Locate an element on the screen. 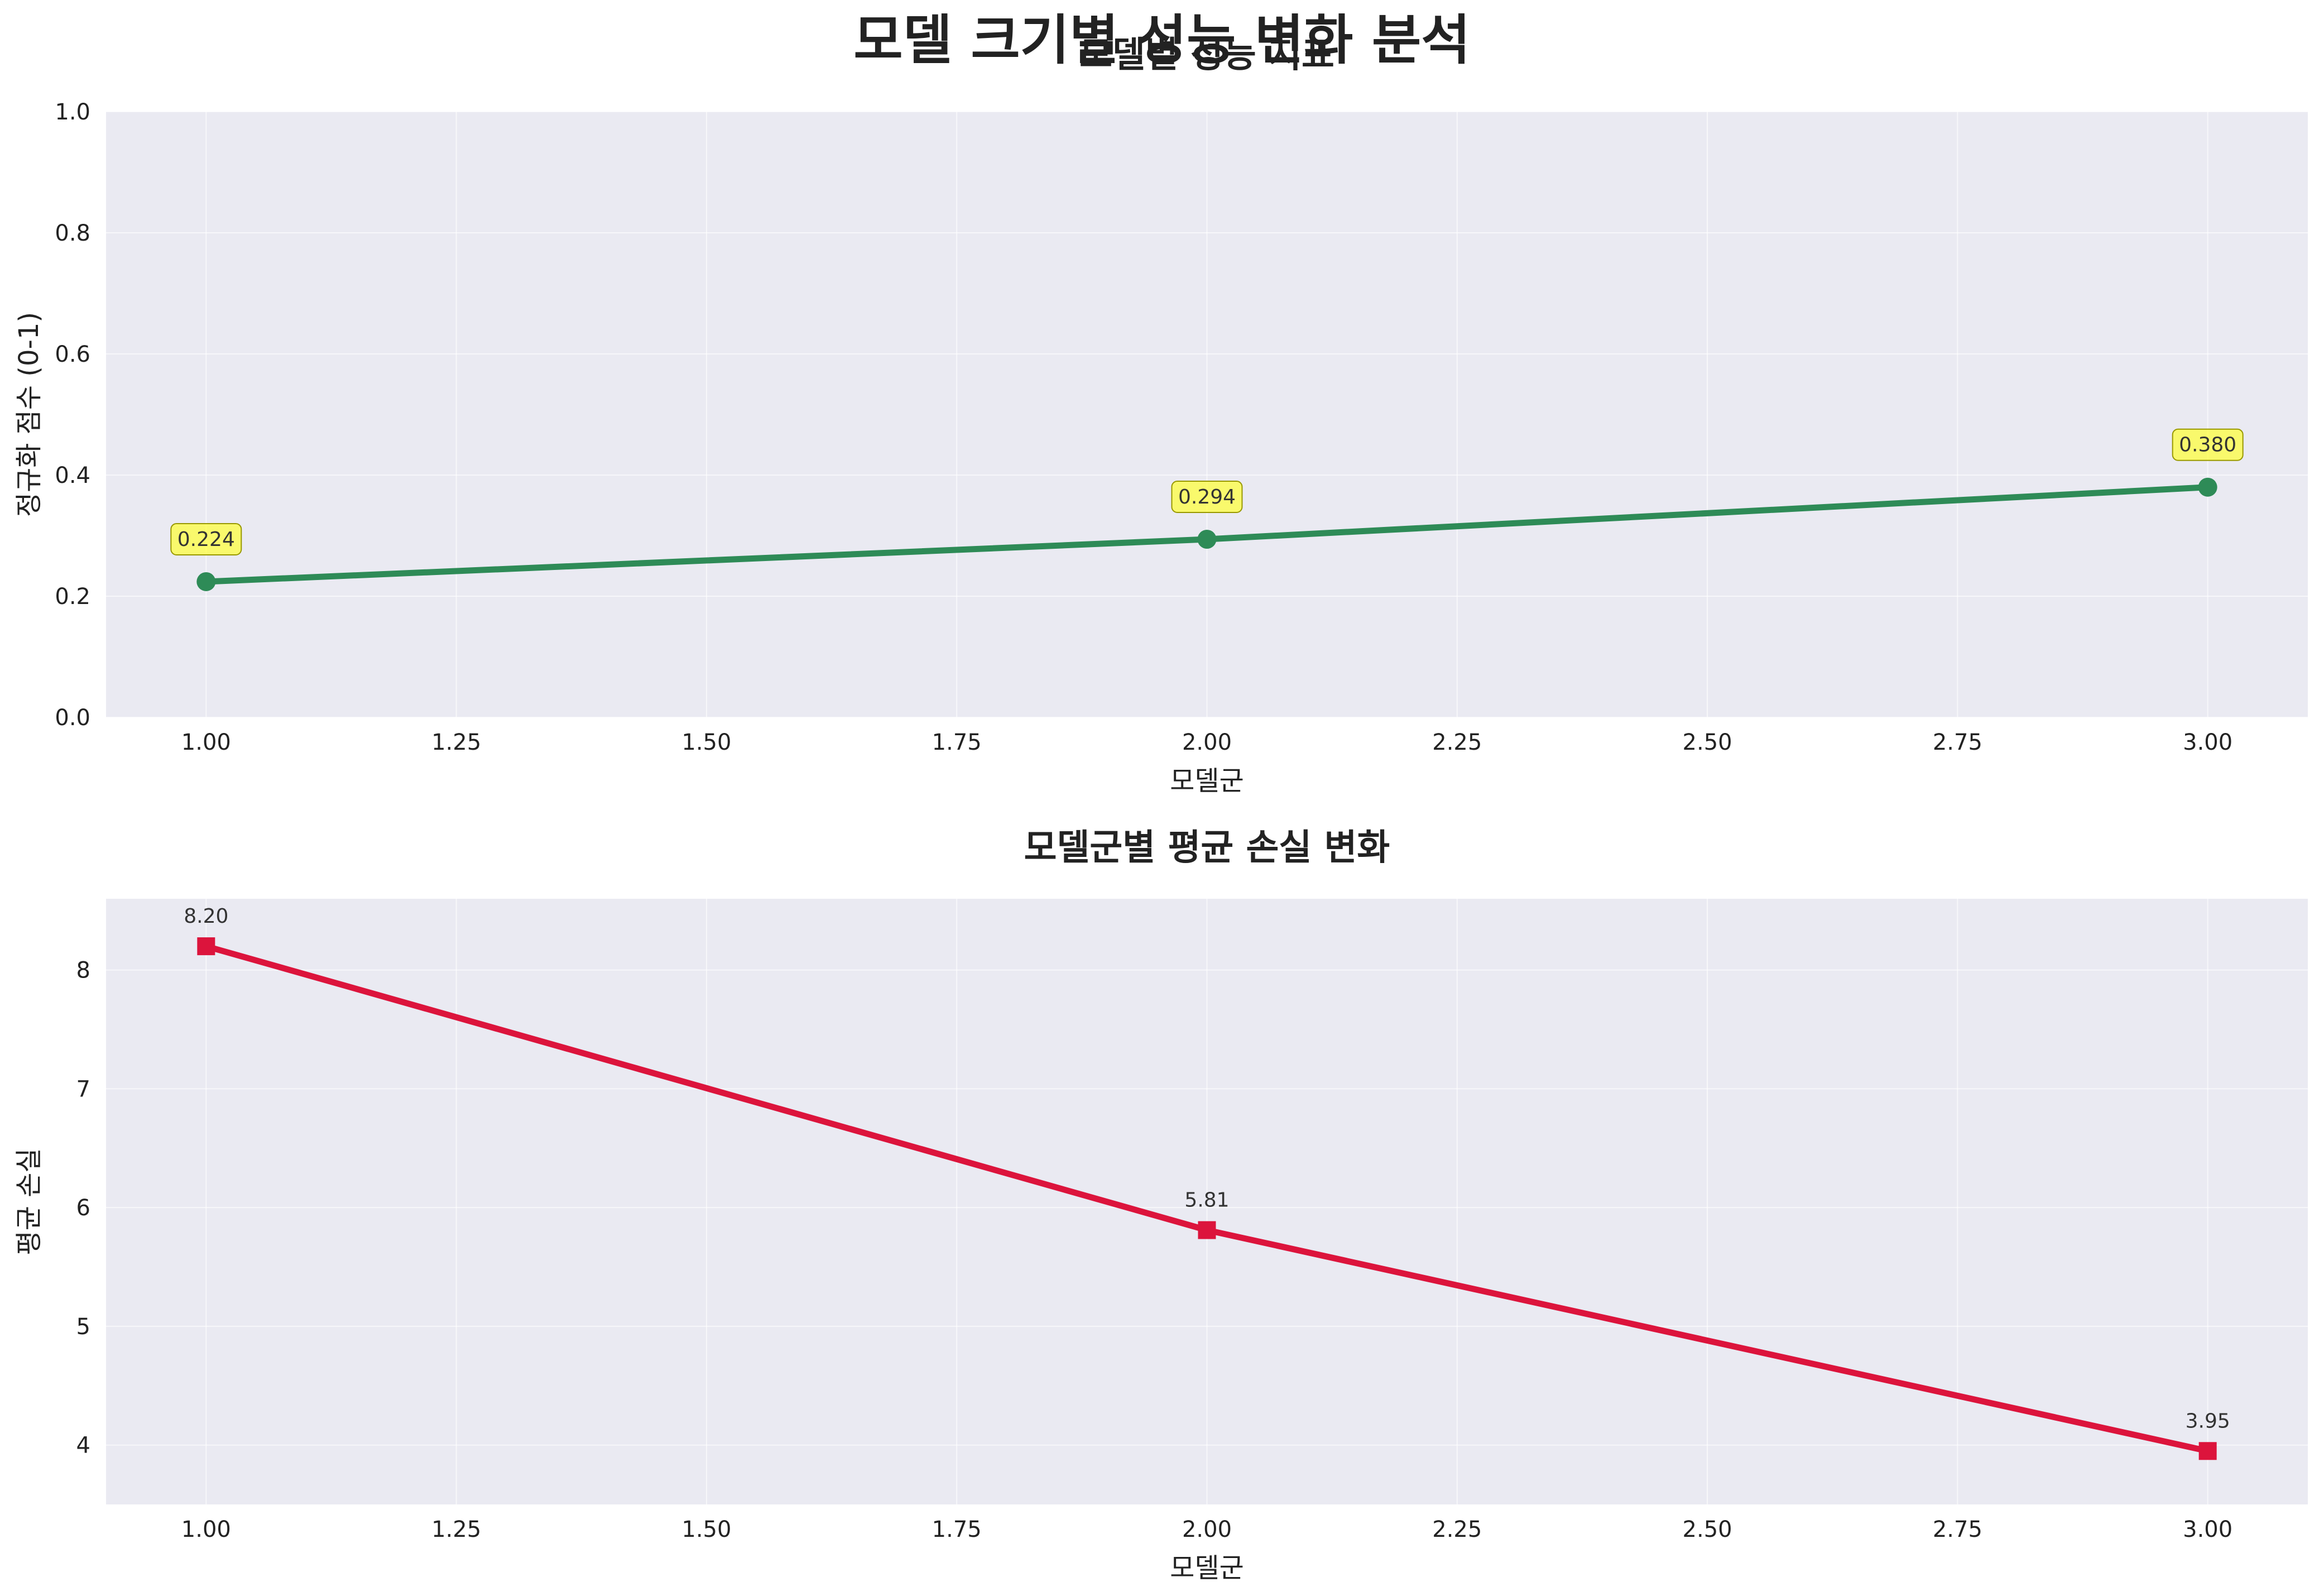  performance-x-tick-label: 2.00 is located at coordinates (1207, 742).